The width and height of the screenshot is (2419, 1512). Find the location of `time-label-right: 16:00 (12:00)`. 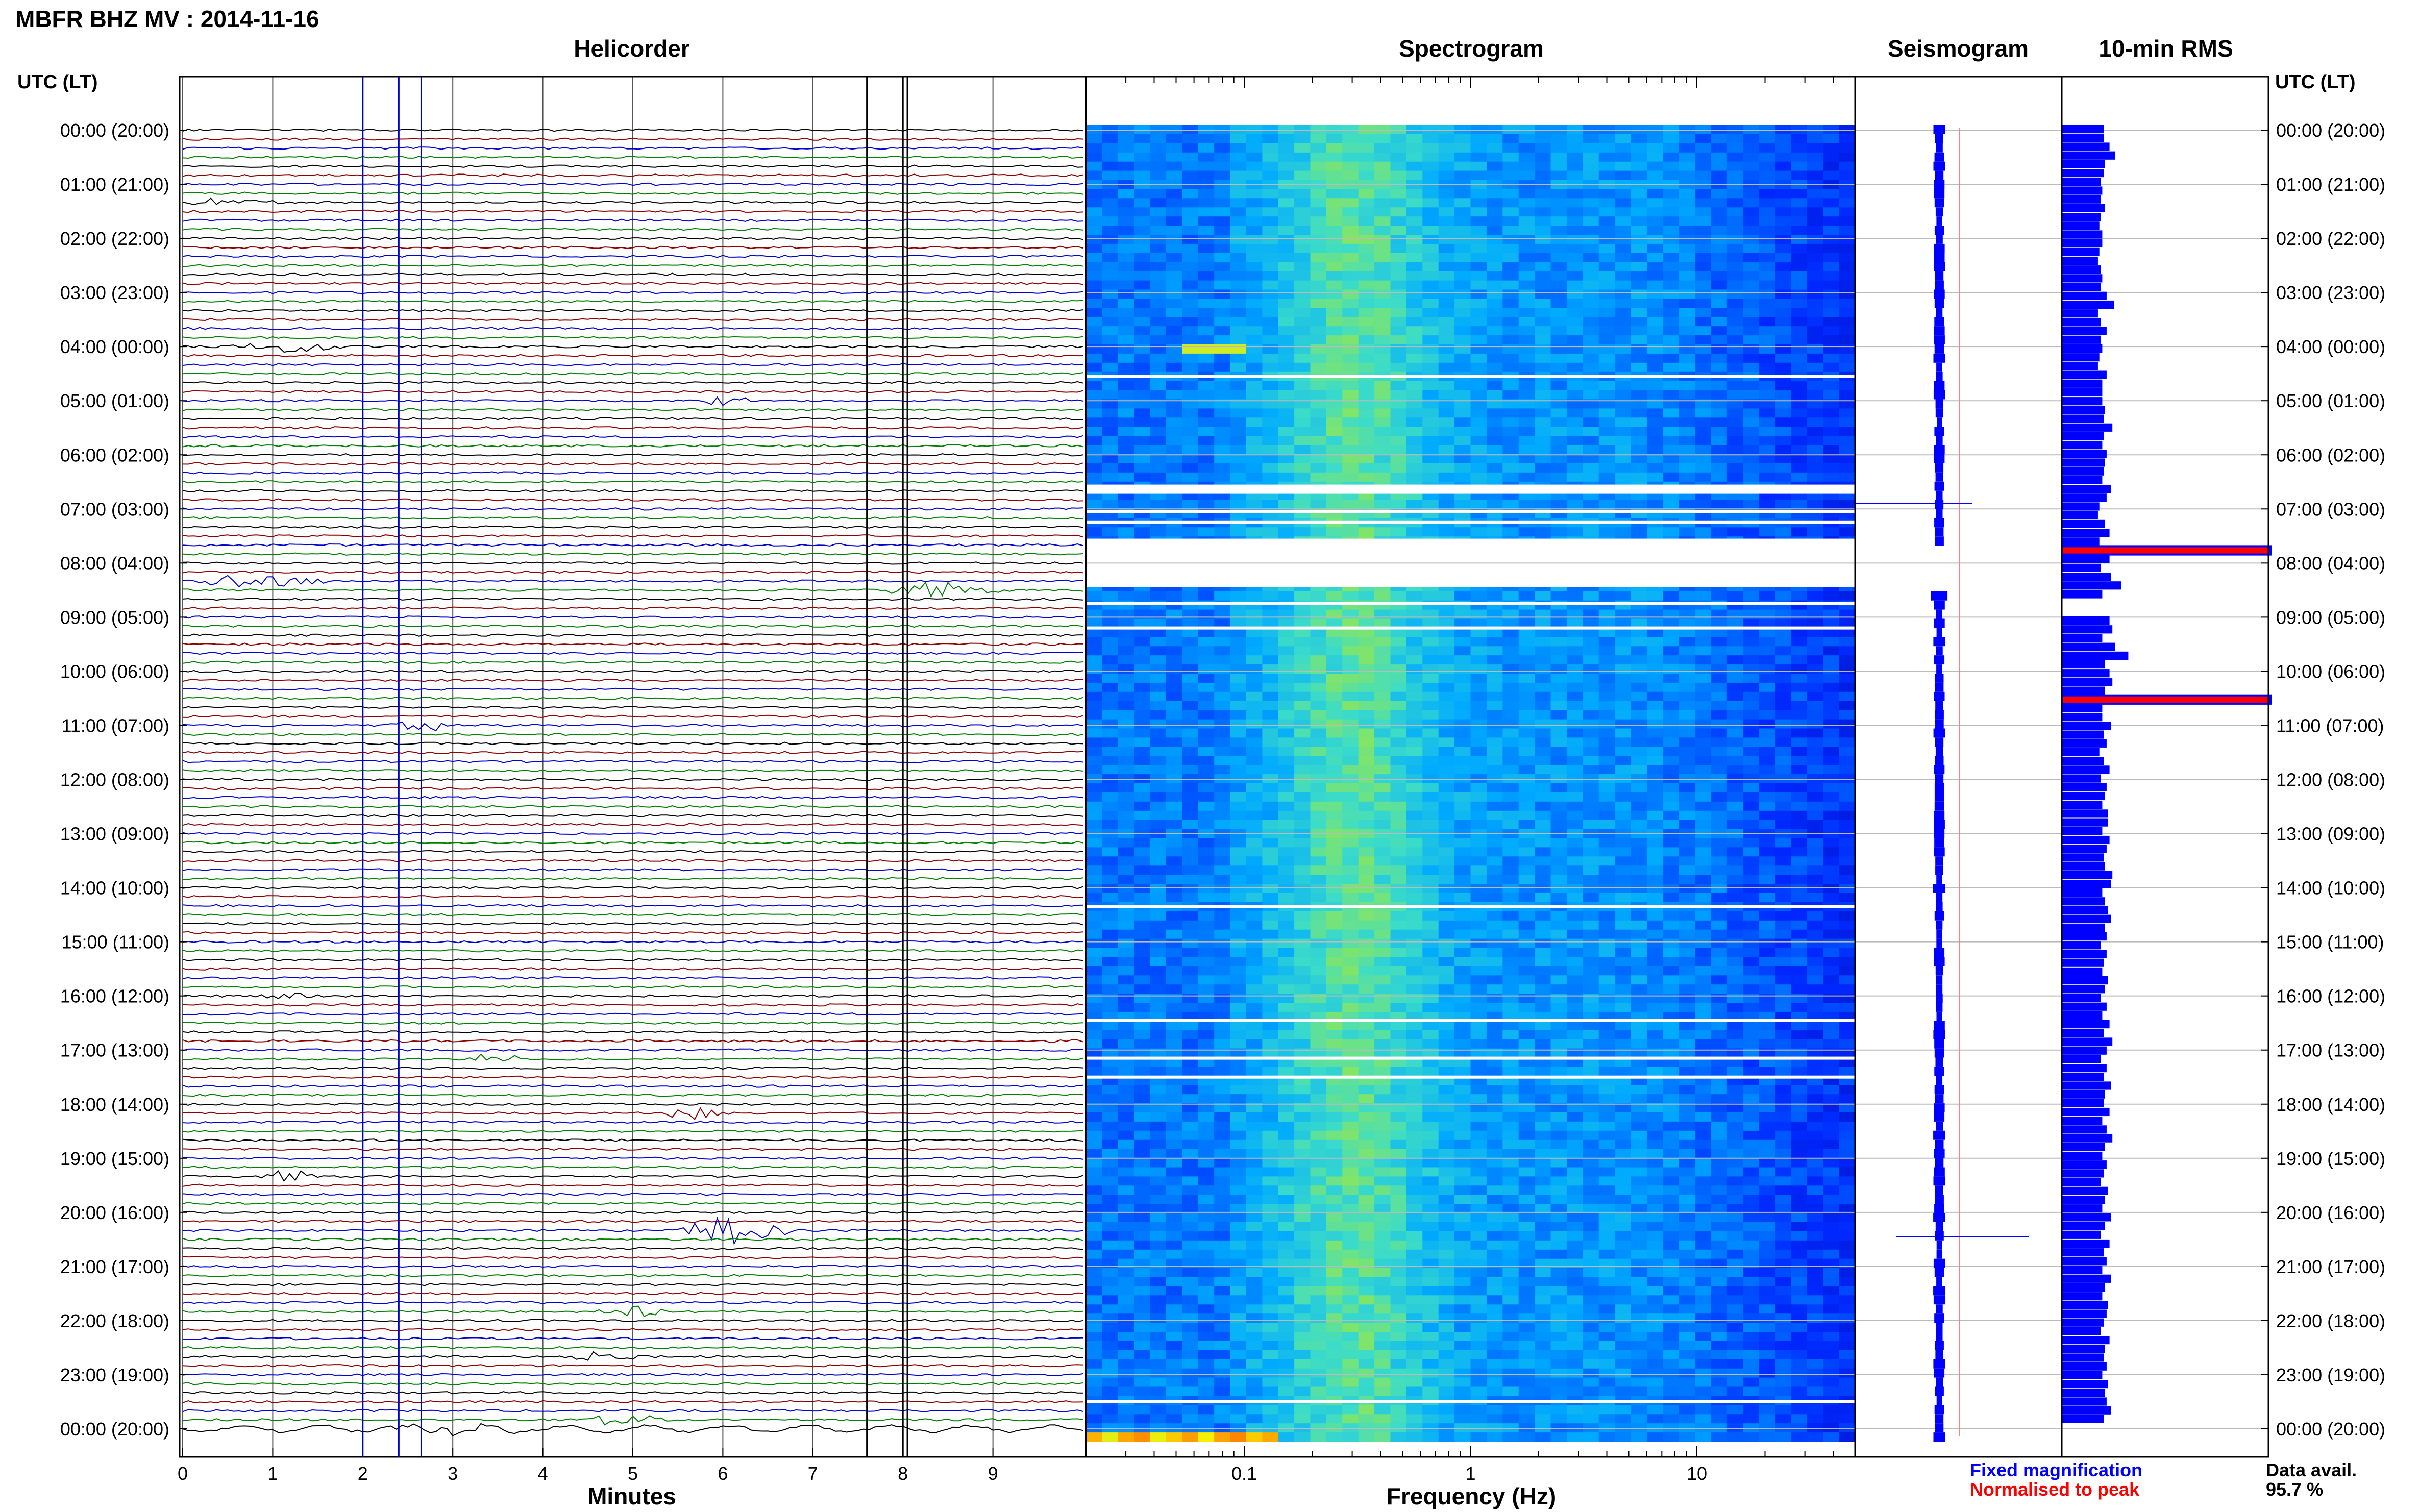

time-label-right: 16:00 (12:00) is located at coordinates (2330, 996).